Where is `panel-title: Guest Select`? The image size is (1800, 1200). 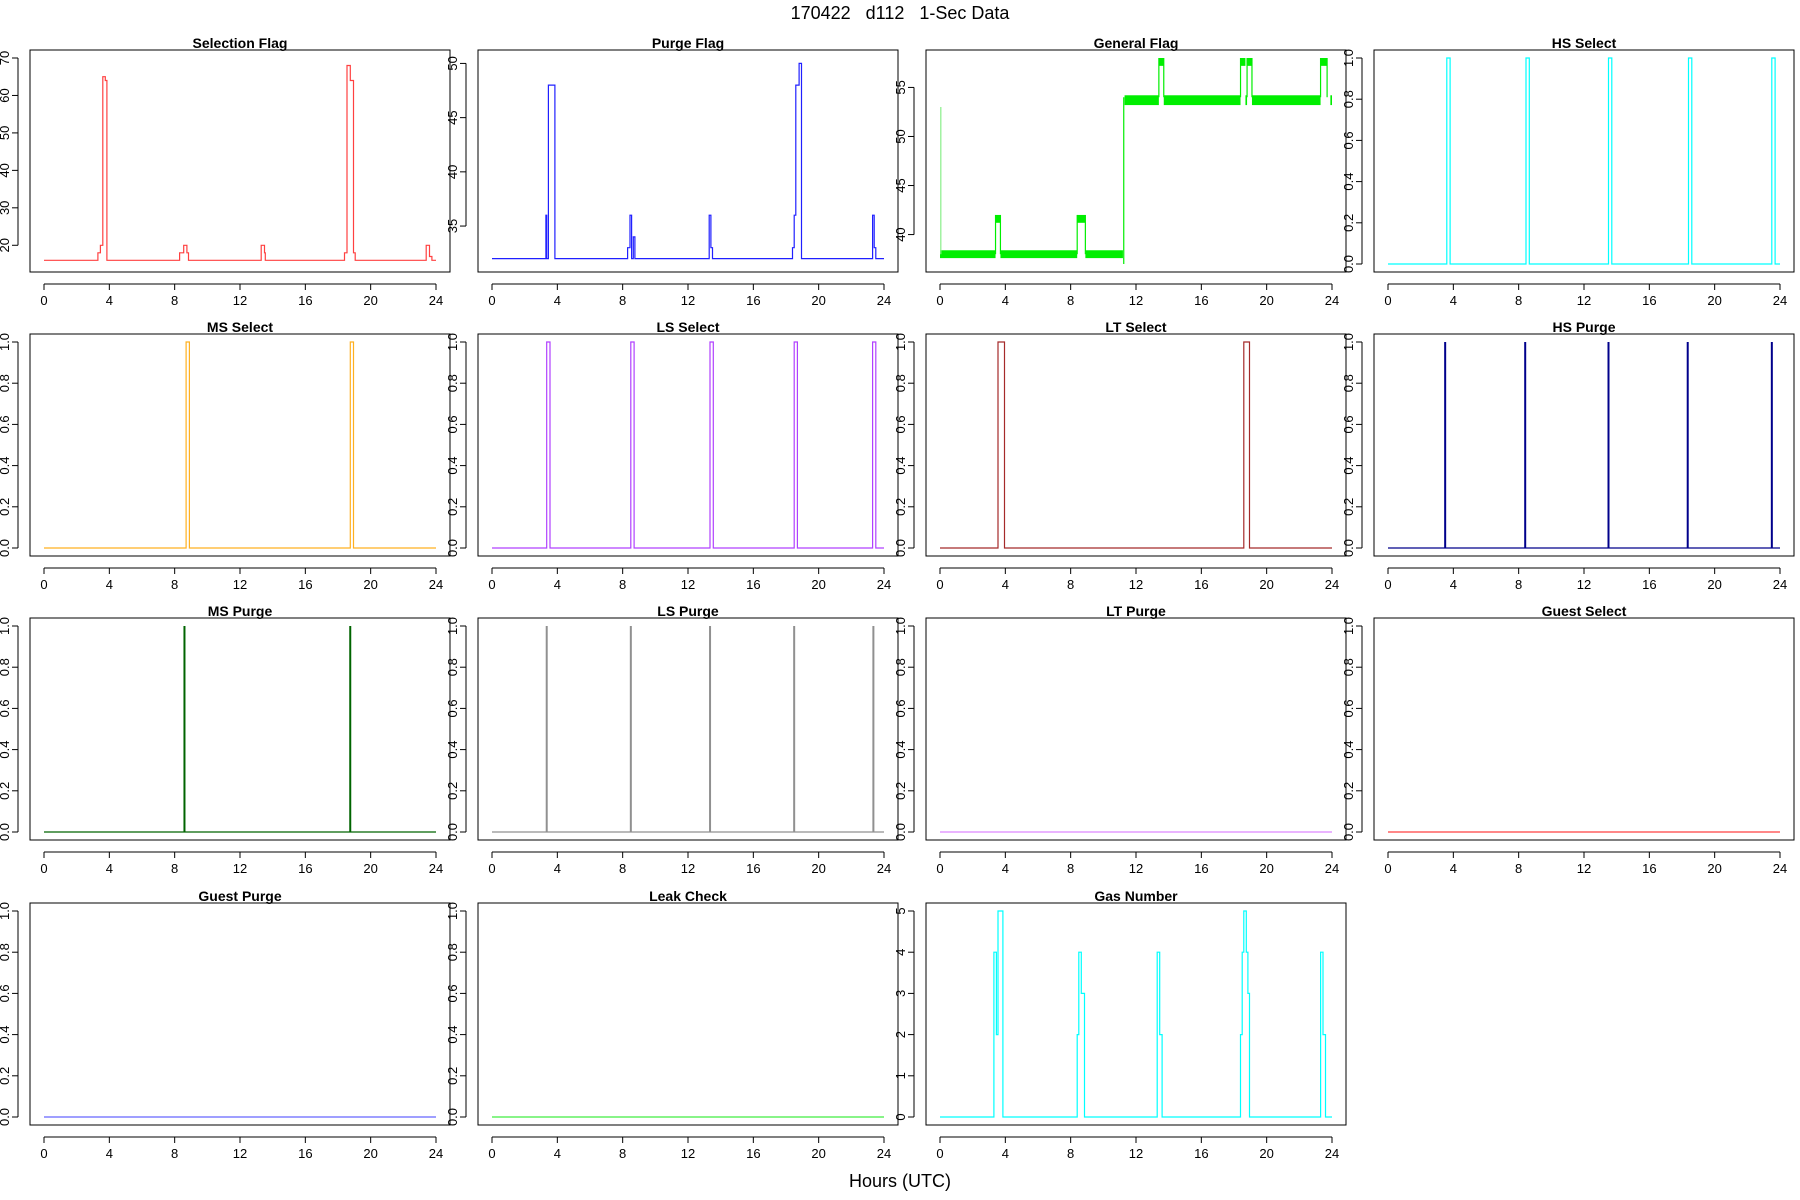 panel-title: Guest Select is located at coordinates (1584, 611).